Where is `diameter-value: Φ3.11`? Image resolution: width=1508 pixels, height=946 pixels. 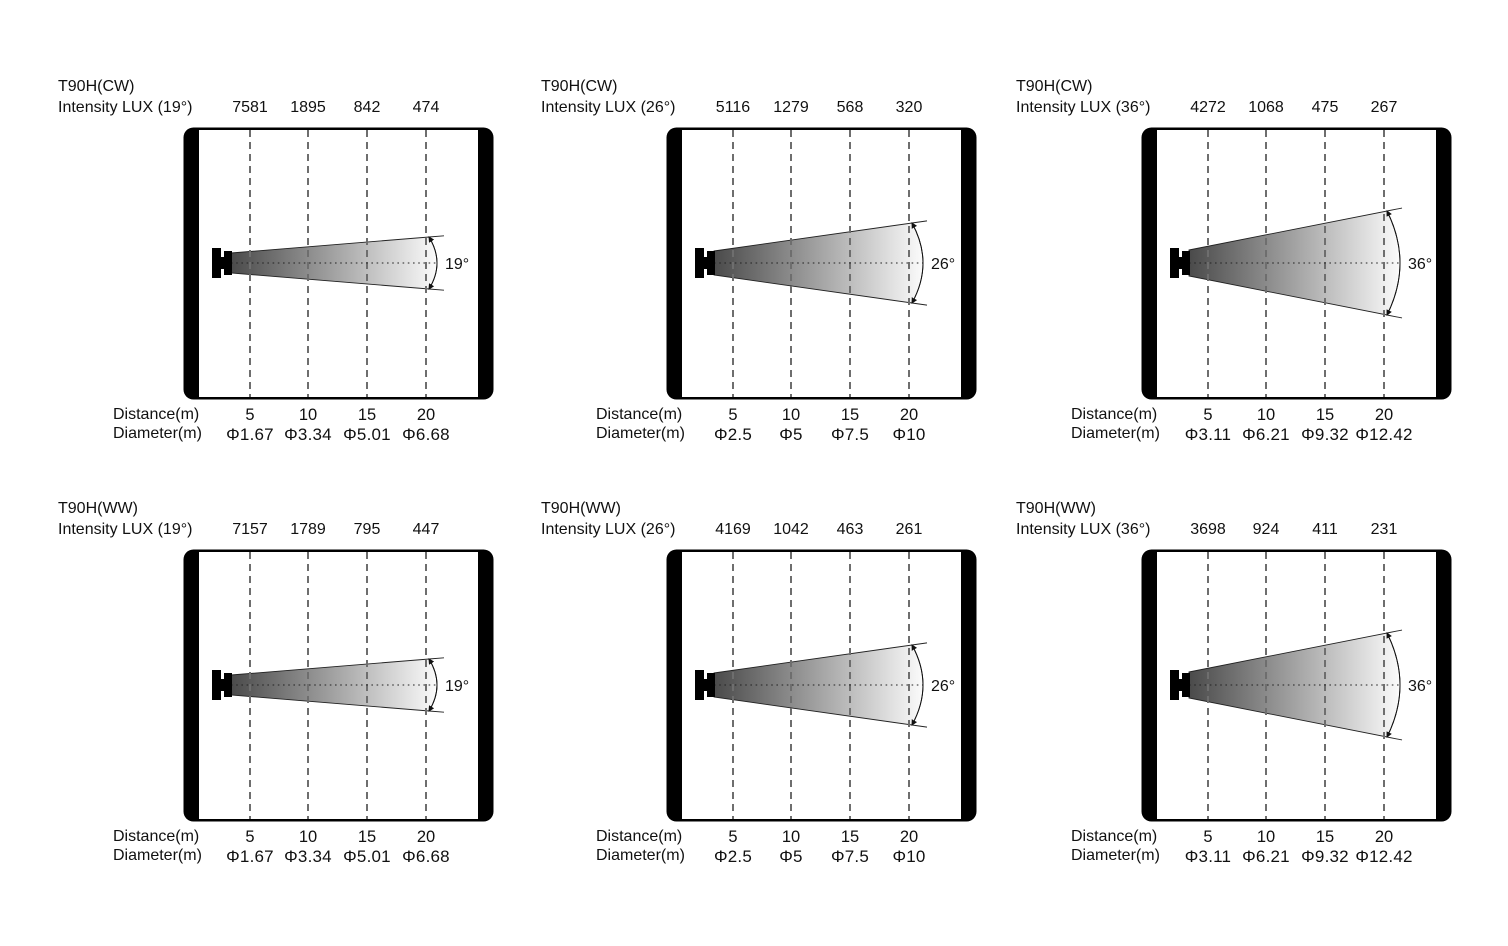
diameter-value: Φ3.11 is located at coordinates (1208, 434).